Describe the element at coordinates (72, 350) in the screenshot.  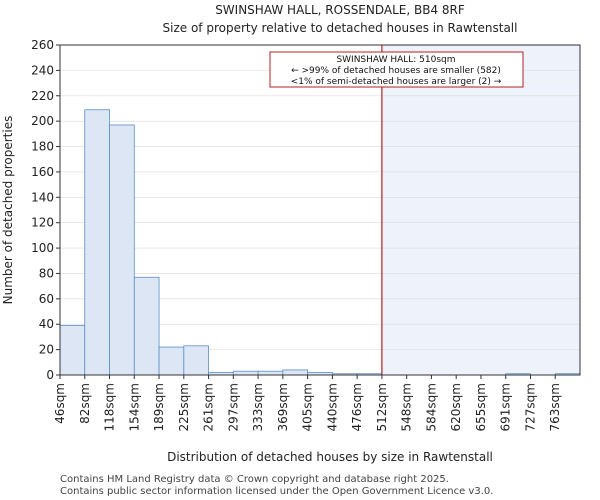
I see `bar-46sqm` at that location.